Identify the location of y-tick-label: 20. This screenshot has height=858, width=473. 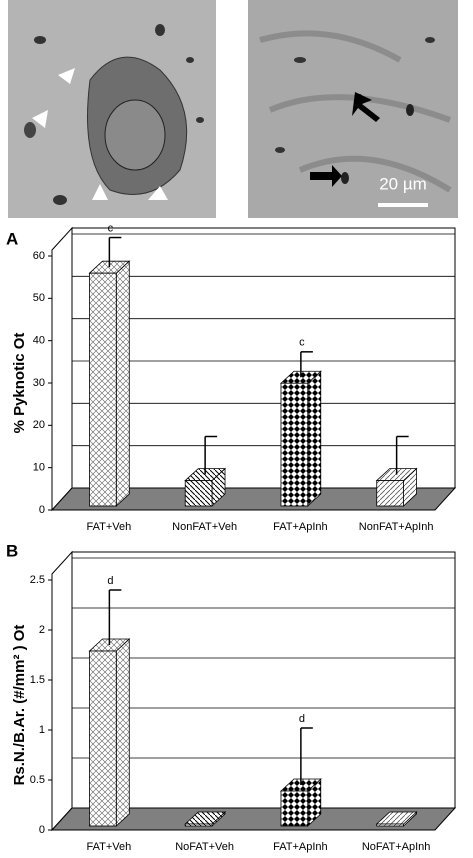
(39, 425).